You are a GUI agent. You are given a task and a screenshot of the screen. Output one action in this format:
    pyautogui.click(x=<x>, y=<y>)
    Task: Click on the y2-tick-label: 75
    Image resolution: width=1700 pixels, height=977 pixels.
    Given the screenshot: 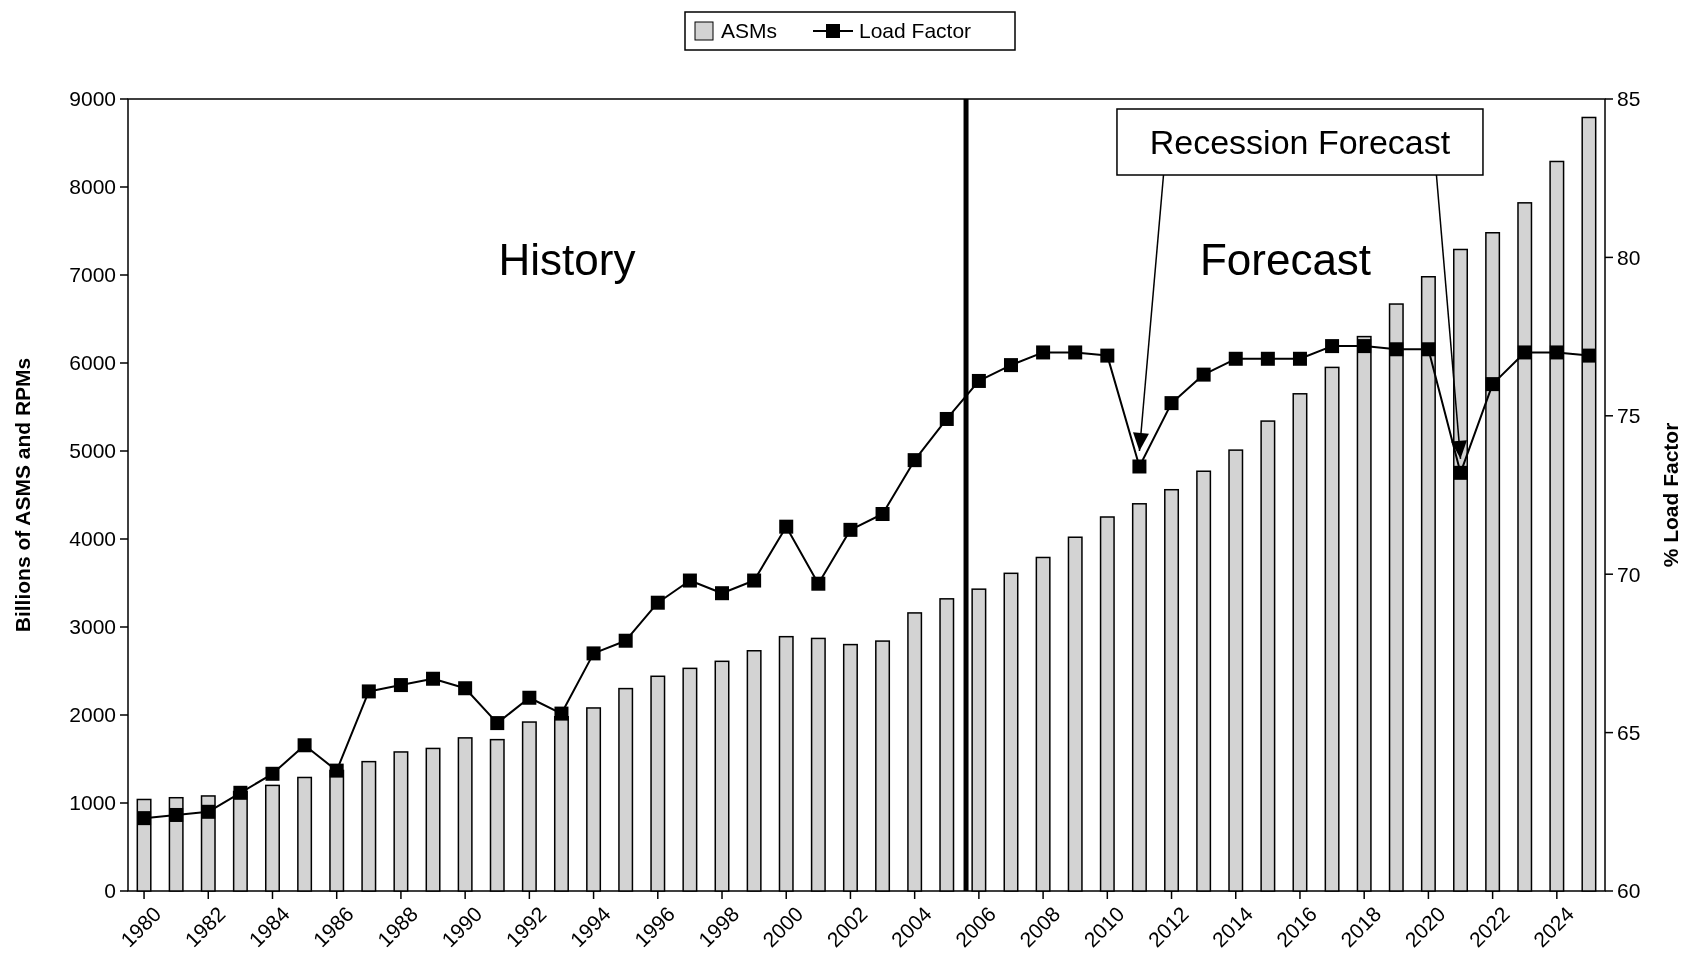 What is the action you would take?
    pyautogui.click(x=1629, y=416)
    